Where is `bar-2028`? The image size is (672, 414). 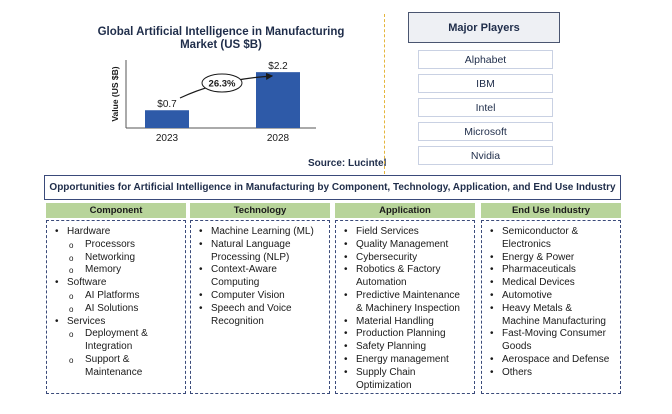 bar-2028 is located at coordinates (278, 100).